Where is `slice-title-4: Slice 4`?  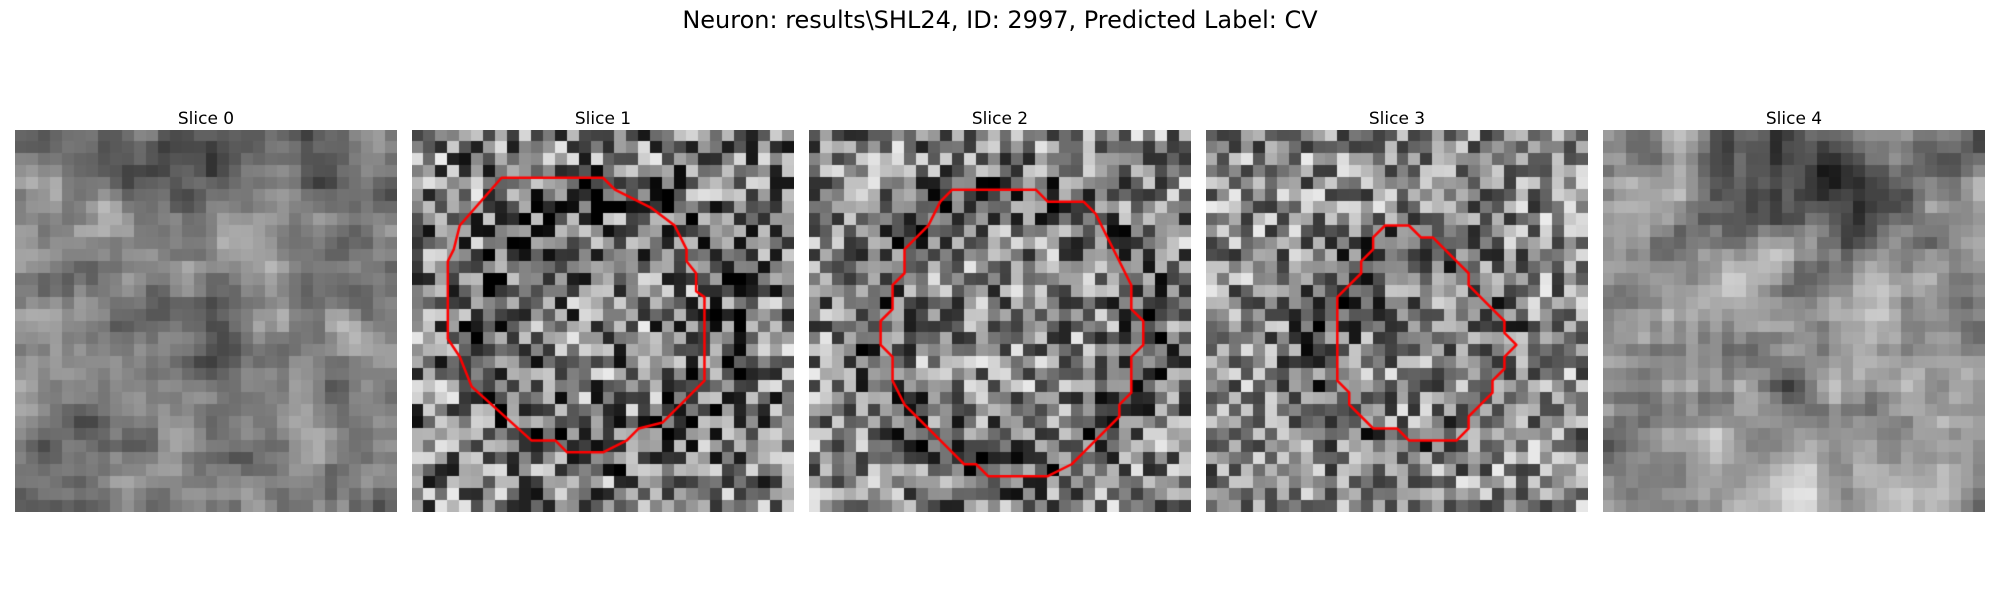
slice-title-4: Slice 4 is located at coordinates (1794, 119).